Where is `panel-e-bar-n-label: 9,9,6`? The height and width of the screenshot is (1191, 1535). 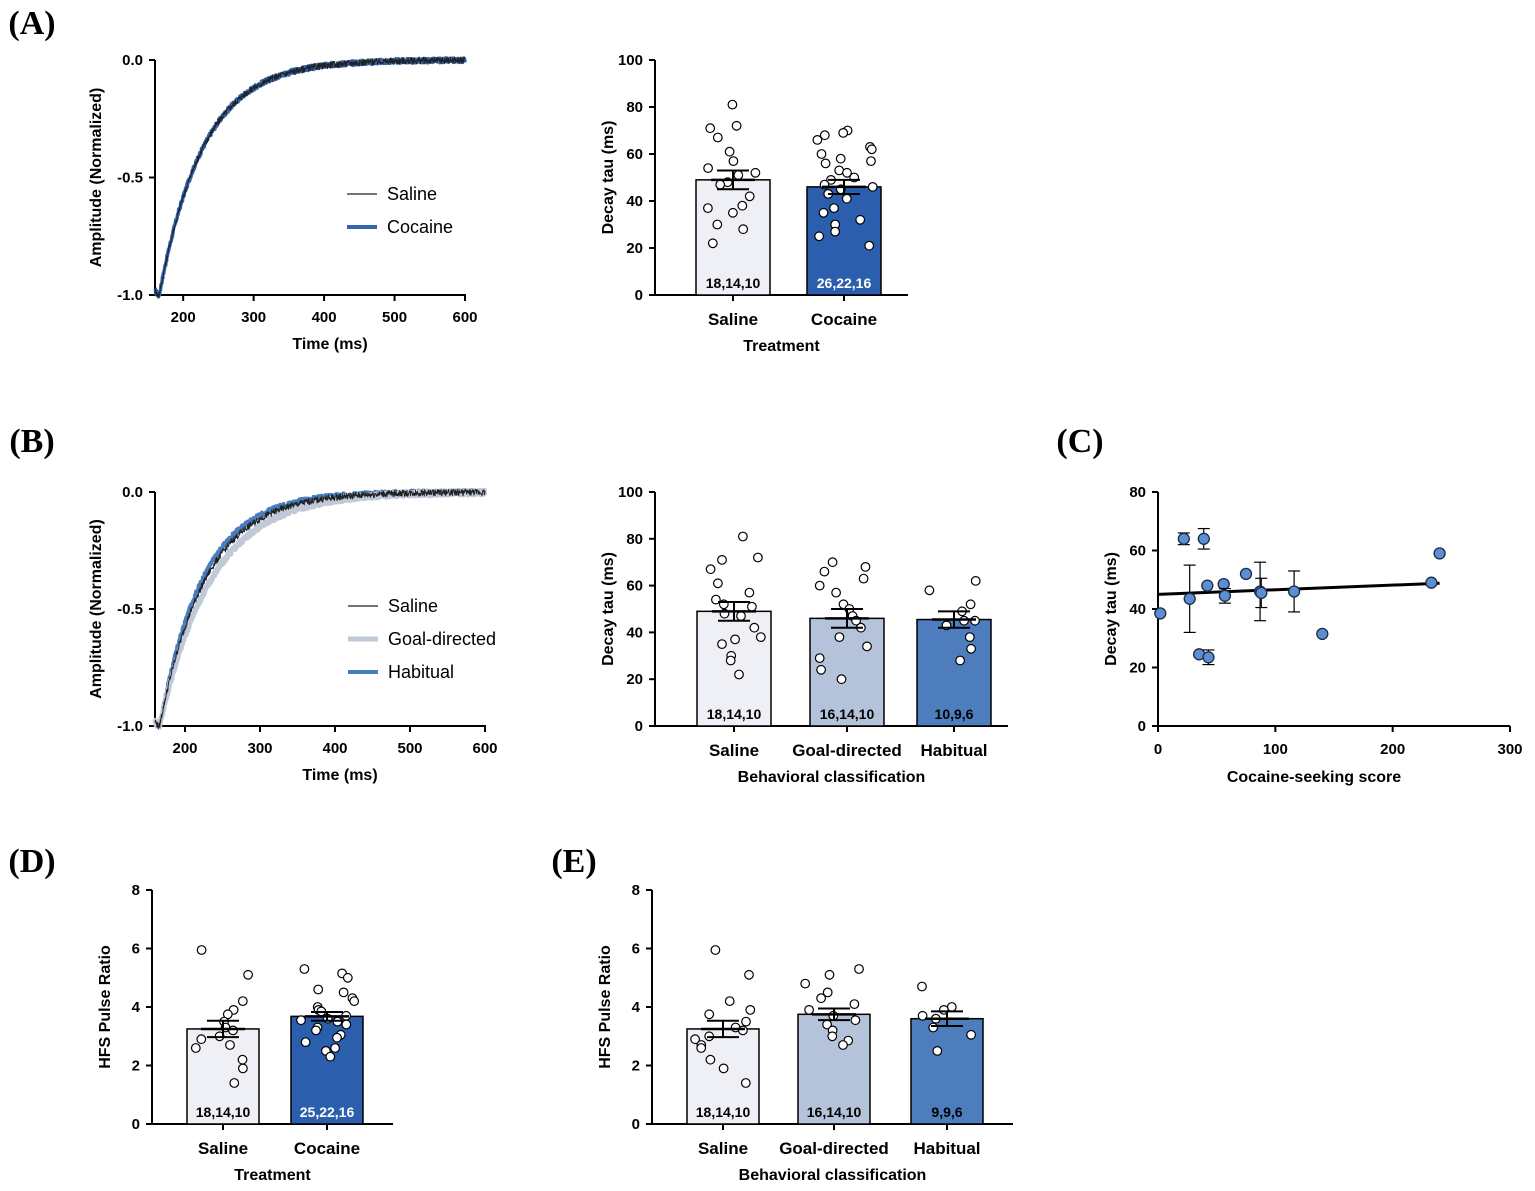 panel-e-bar-n-label: 9,9,6 is located at coordinates (946, 1112).